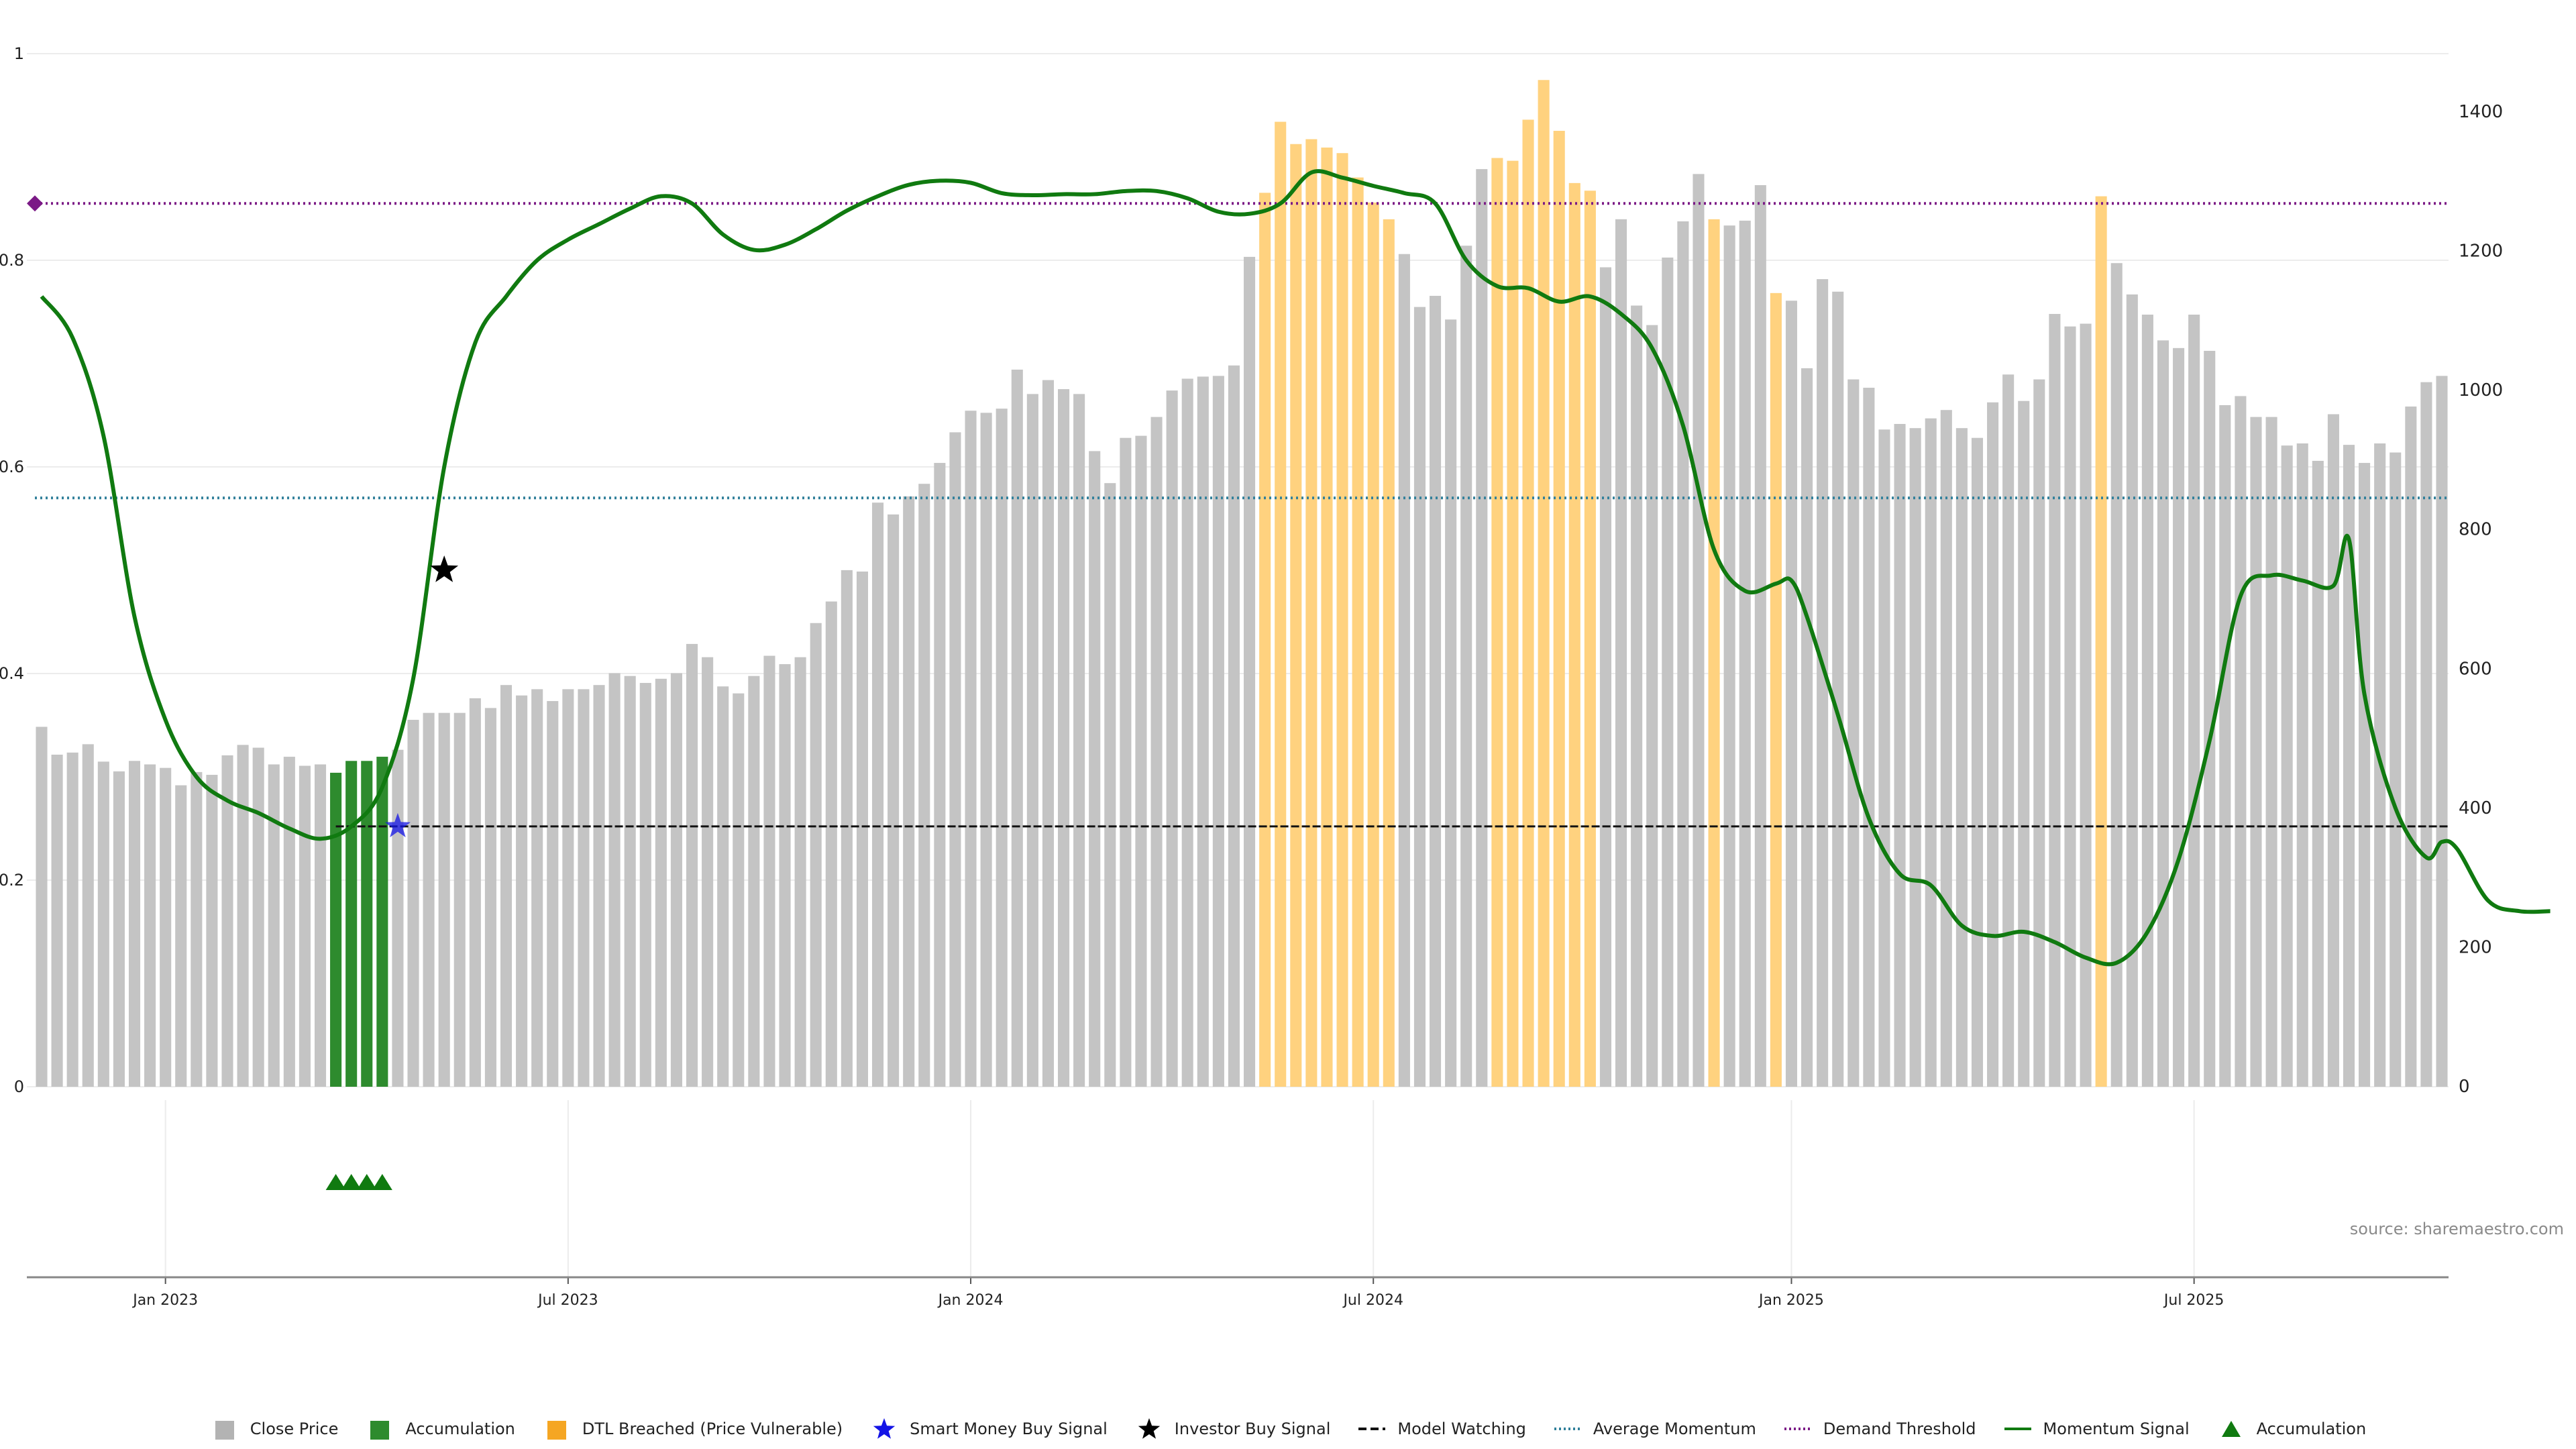 The image size is (2576, 1449). Describe the element at coordinates (2231, 1429) in the screenshot. I see `triangle-icon` at that location.